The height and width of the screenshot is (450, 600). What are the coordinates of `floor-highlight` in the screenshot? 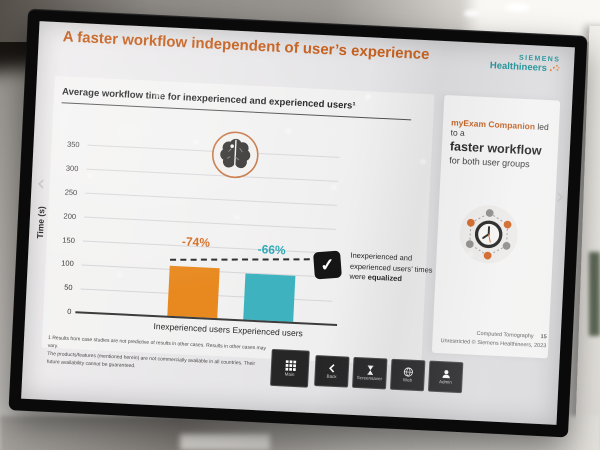 It's located at (225, 442).